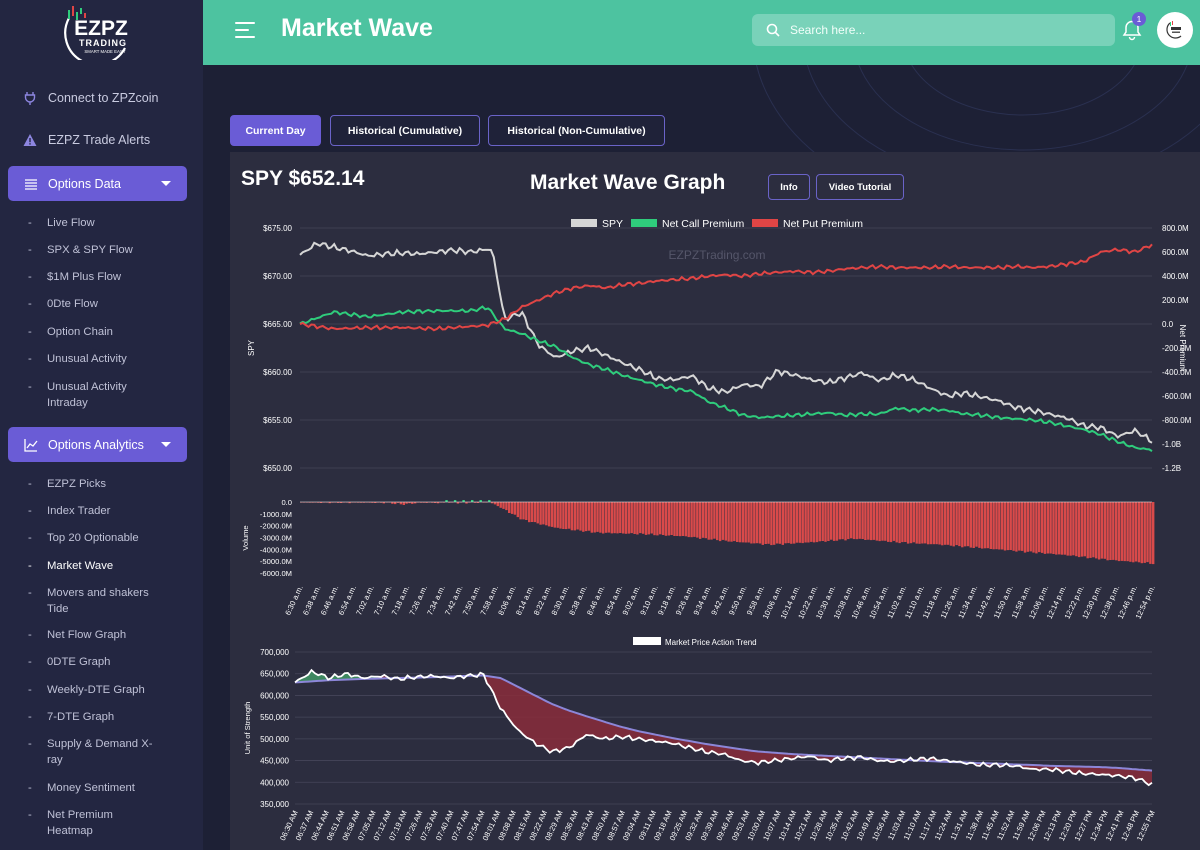 This screenshot has width=1200, height=850. I want to click on video-tutorial-button: Video Tutorial, so click(860, 187).